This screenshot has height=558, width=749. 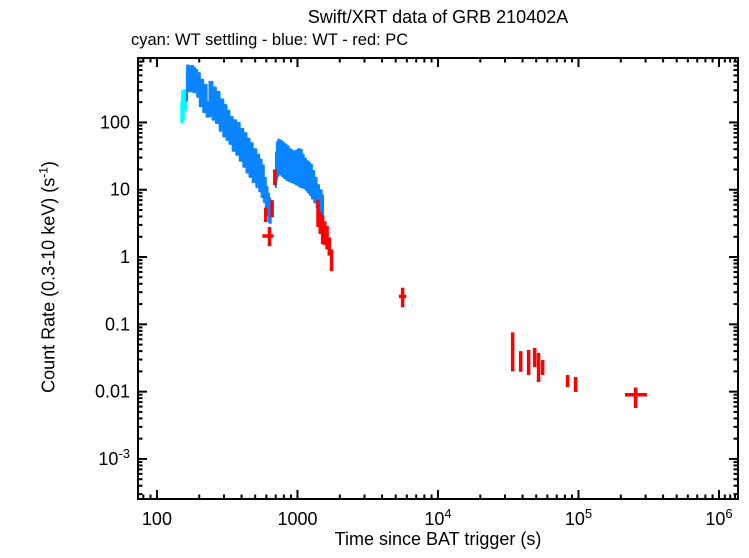 What do you see at coordinates (114, 457) in the screenshot?
I see `y-tick-label: 10⁻³` at bounding box center [114, 457].